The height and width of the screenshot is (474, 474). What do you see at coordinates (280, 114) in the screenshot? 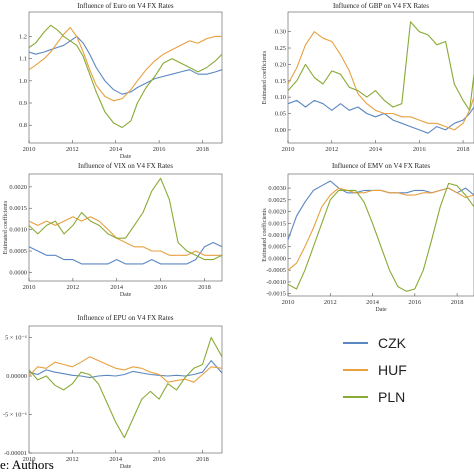
I see `y-tick-label: 0.05` at bounding box center [280, 114].